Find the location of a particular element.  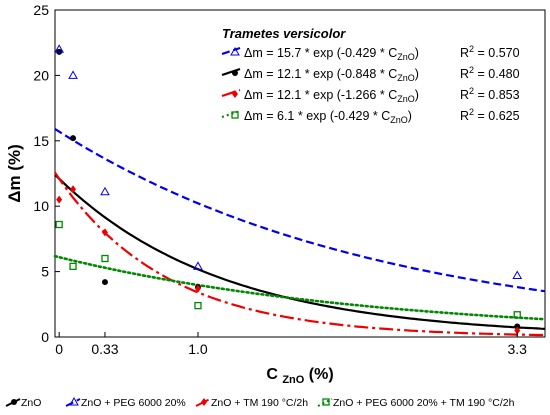

y-axis-title: Δm (%) is located at coordinates (14, 173).